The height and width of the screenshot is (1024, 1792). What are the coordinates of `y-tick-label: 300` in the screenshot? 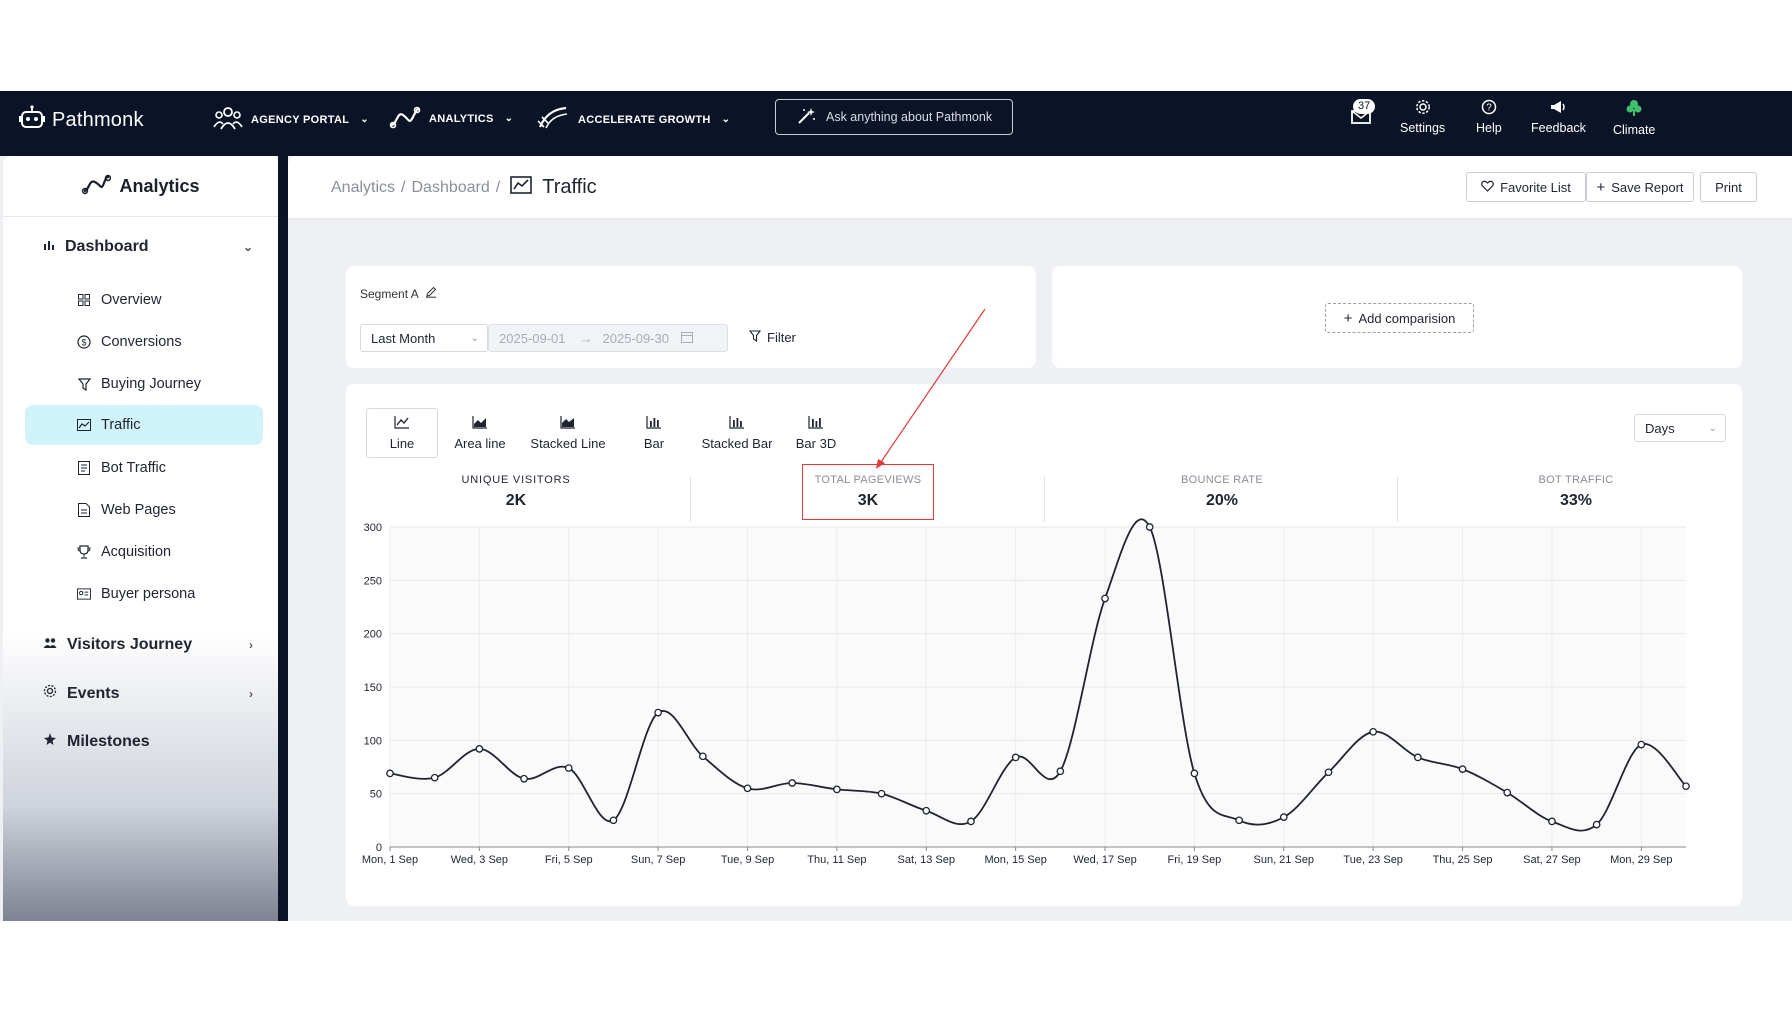 It's located at (373, 528).